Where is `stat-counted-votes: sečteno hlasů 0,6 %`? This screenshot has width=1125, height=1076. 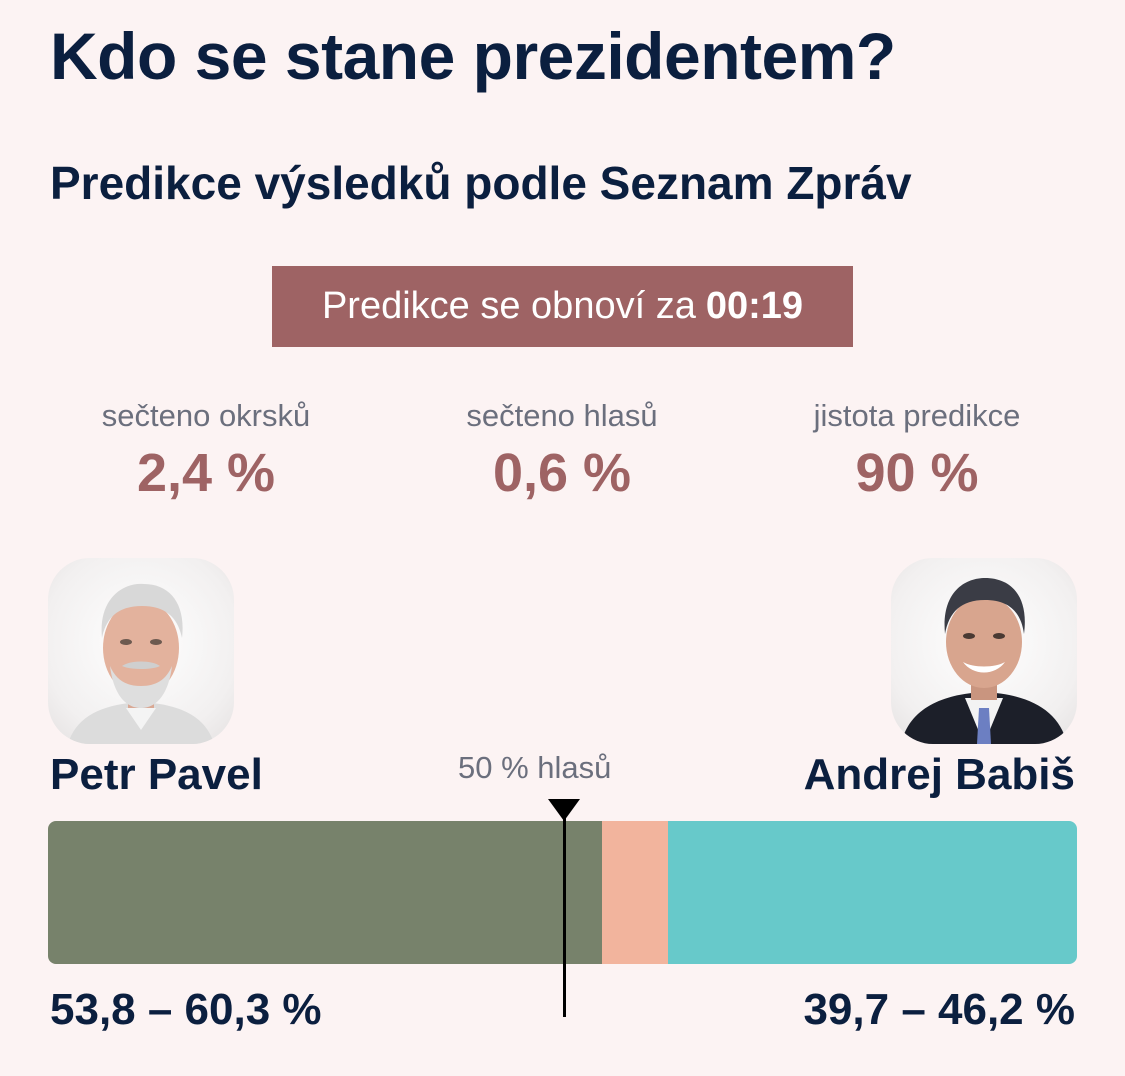
stat-counted-votes: sečteno hlasů 0,6 % is located at coordinates (562, 451).